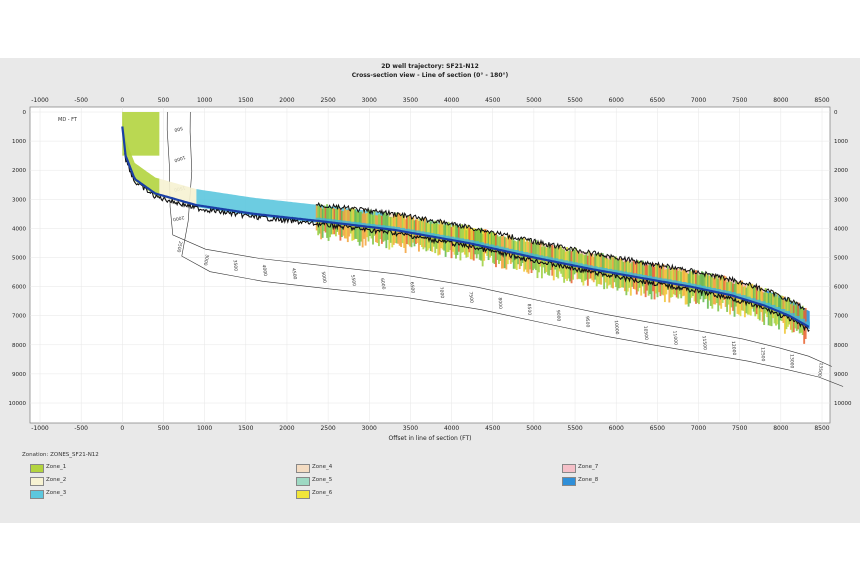  Describe the element at coordinates (430, 66) in the screenshot. I see `chart-title: 2D well trajectory: SF21-N12` at that location.